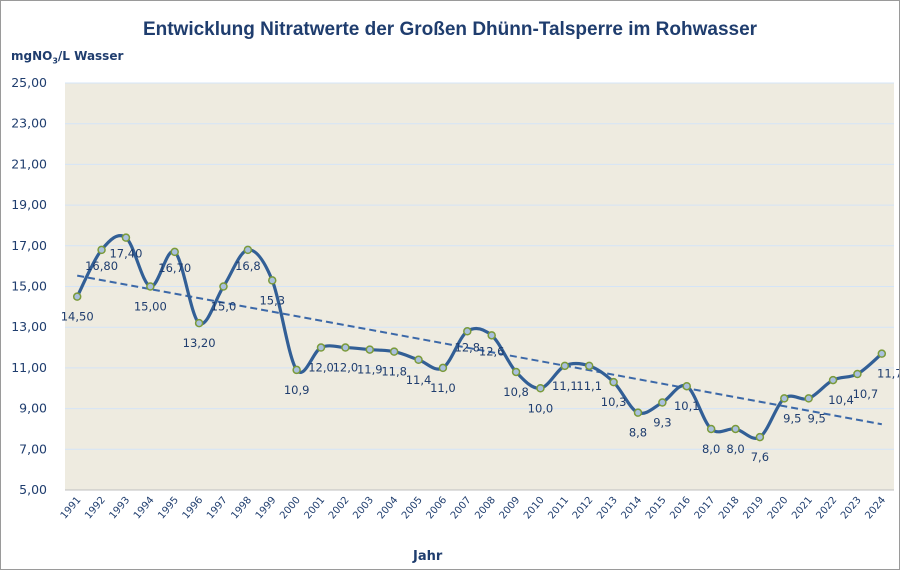 The width and height of the screenshot is (900, 570). I want to click on y-label-part: mgNO, so click(32, 56).